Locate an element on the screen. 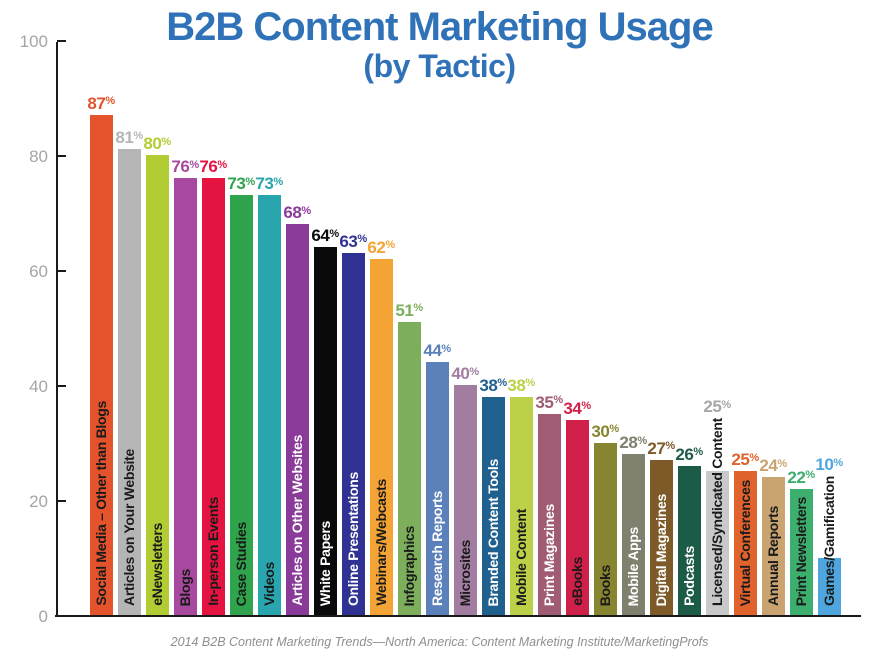  value-label: 34% is located at coordinates (577, 408).